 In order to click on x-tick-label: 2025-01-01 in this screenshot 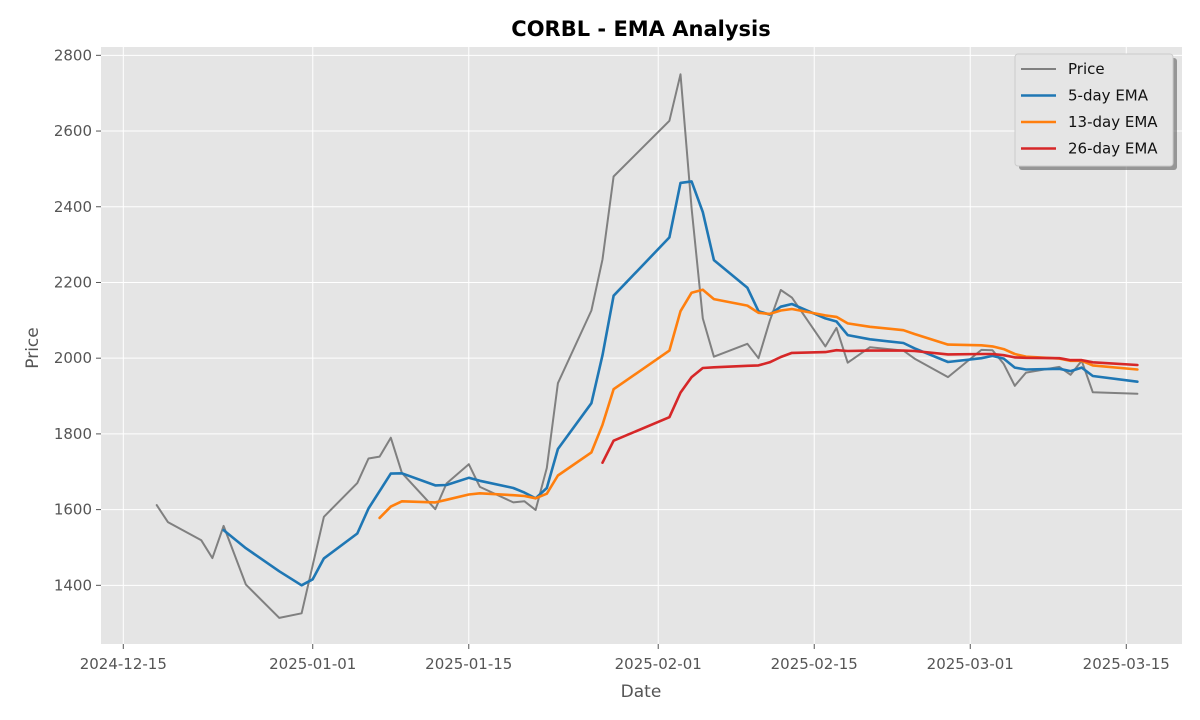, I will do `click(312, 664)`.